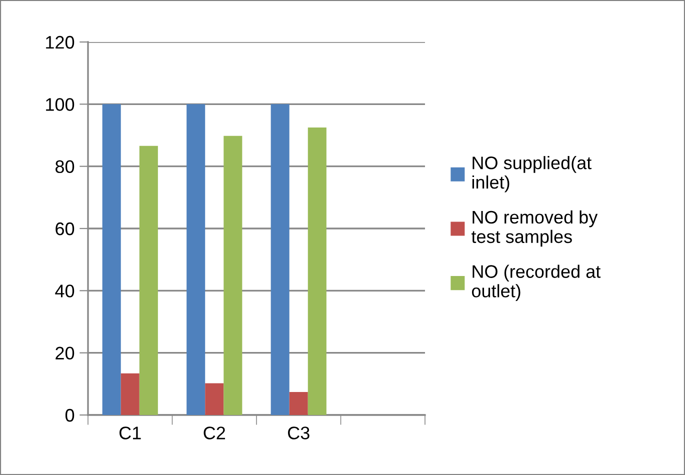 The image size is (685, 475). I want to click on y-tick-label: 0, so click(69, 415).